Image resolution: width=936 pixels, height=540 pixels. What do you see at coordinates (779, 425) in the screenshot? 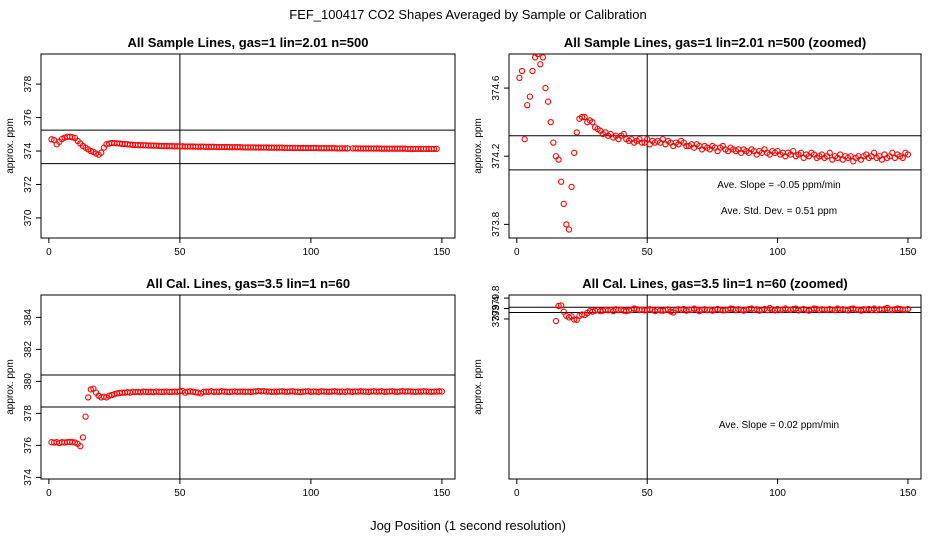
I see `chart-annotation: Ave. Slope = 0.02 ppm/min` at bounding box center [779, 425].